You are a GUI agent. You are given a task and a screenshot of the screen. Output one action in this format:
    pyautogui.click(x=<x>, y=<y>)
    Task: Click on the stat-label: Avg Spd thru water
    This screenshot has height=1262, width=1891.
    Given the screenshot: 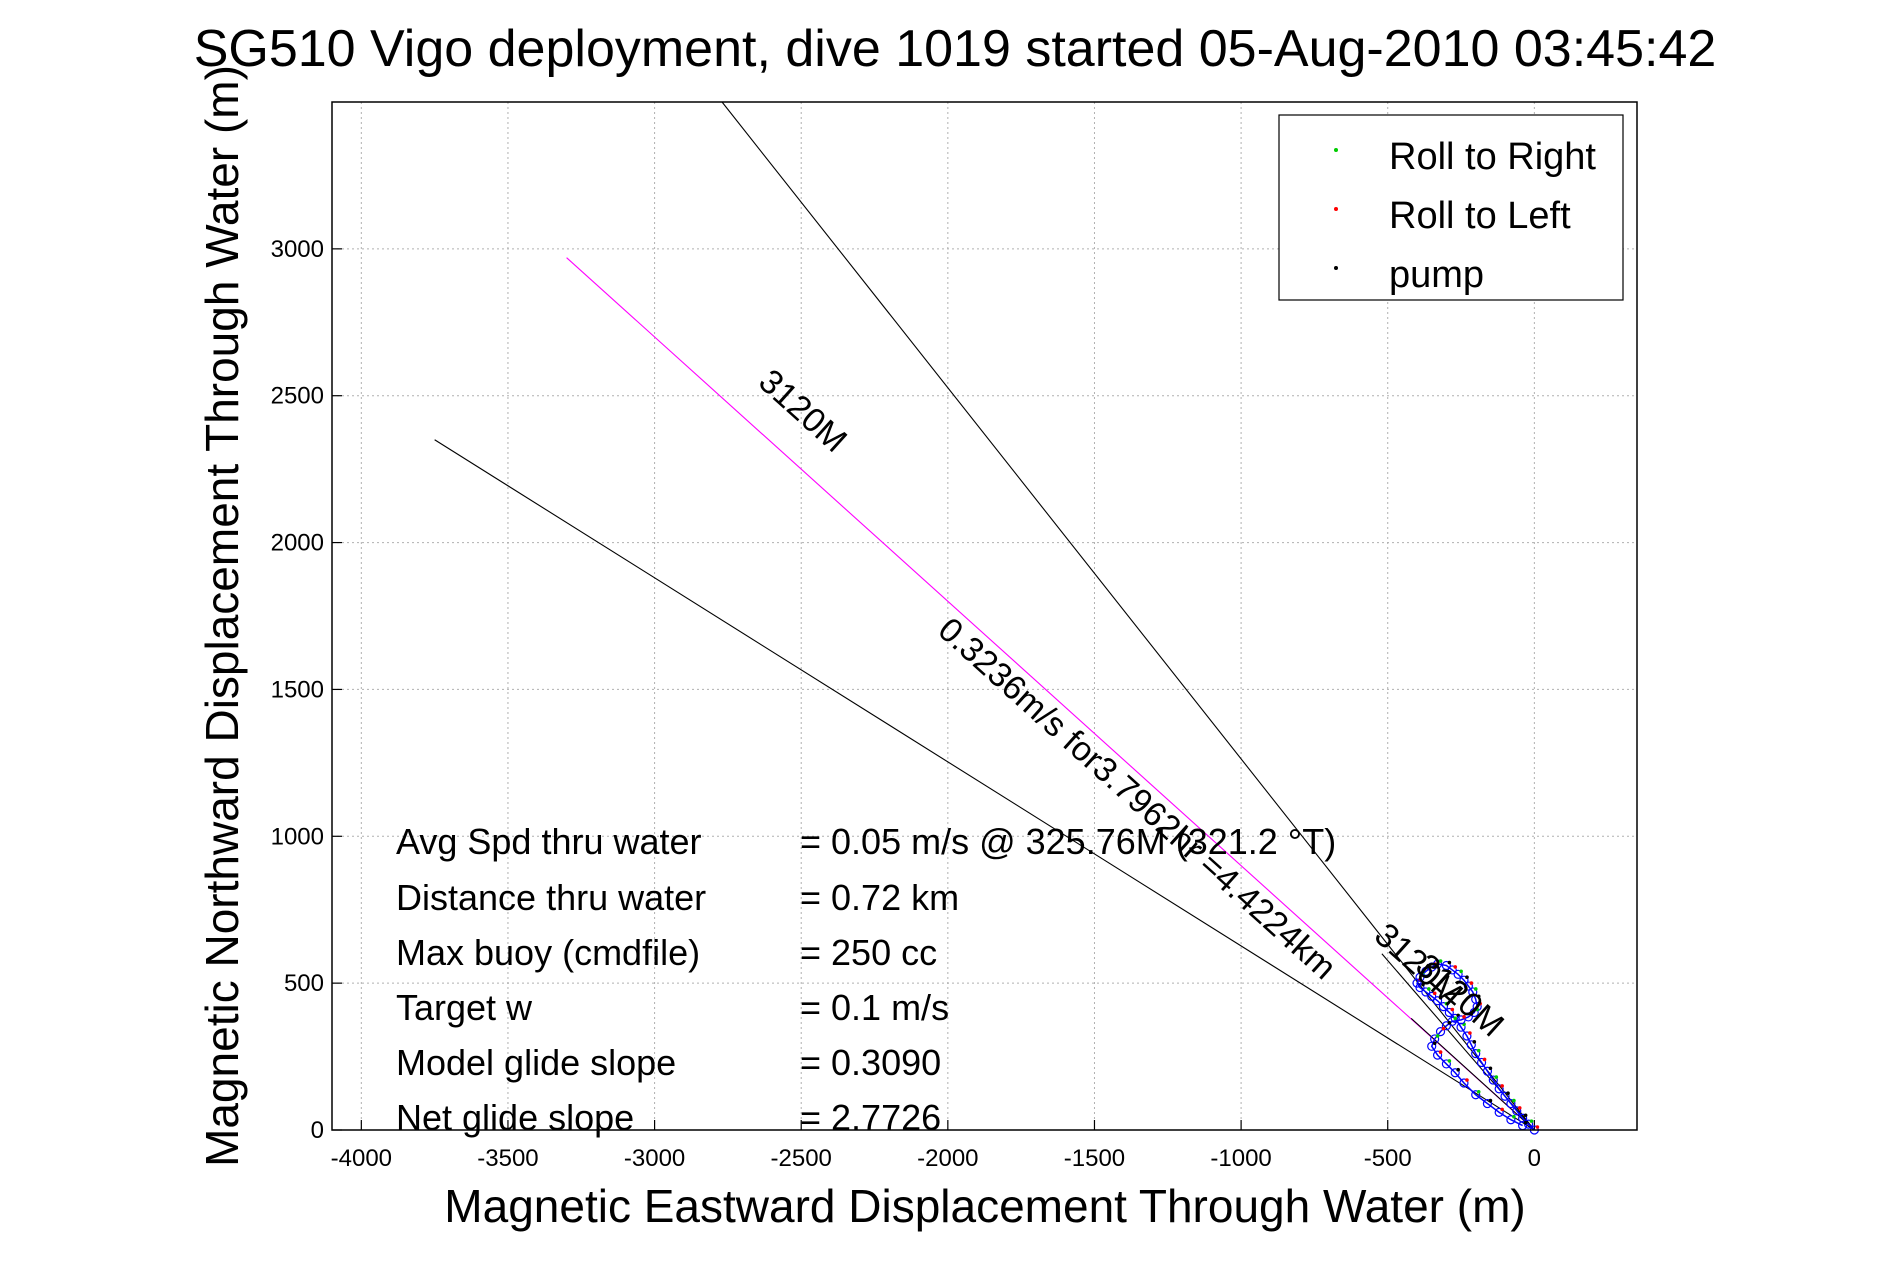 What is the action you would take?
    pyautogui.click(x=549, y=841)
    